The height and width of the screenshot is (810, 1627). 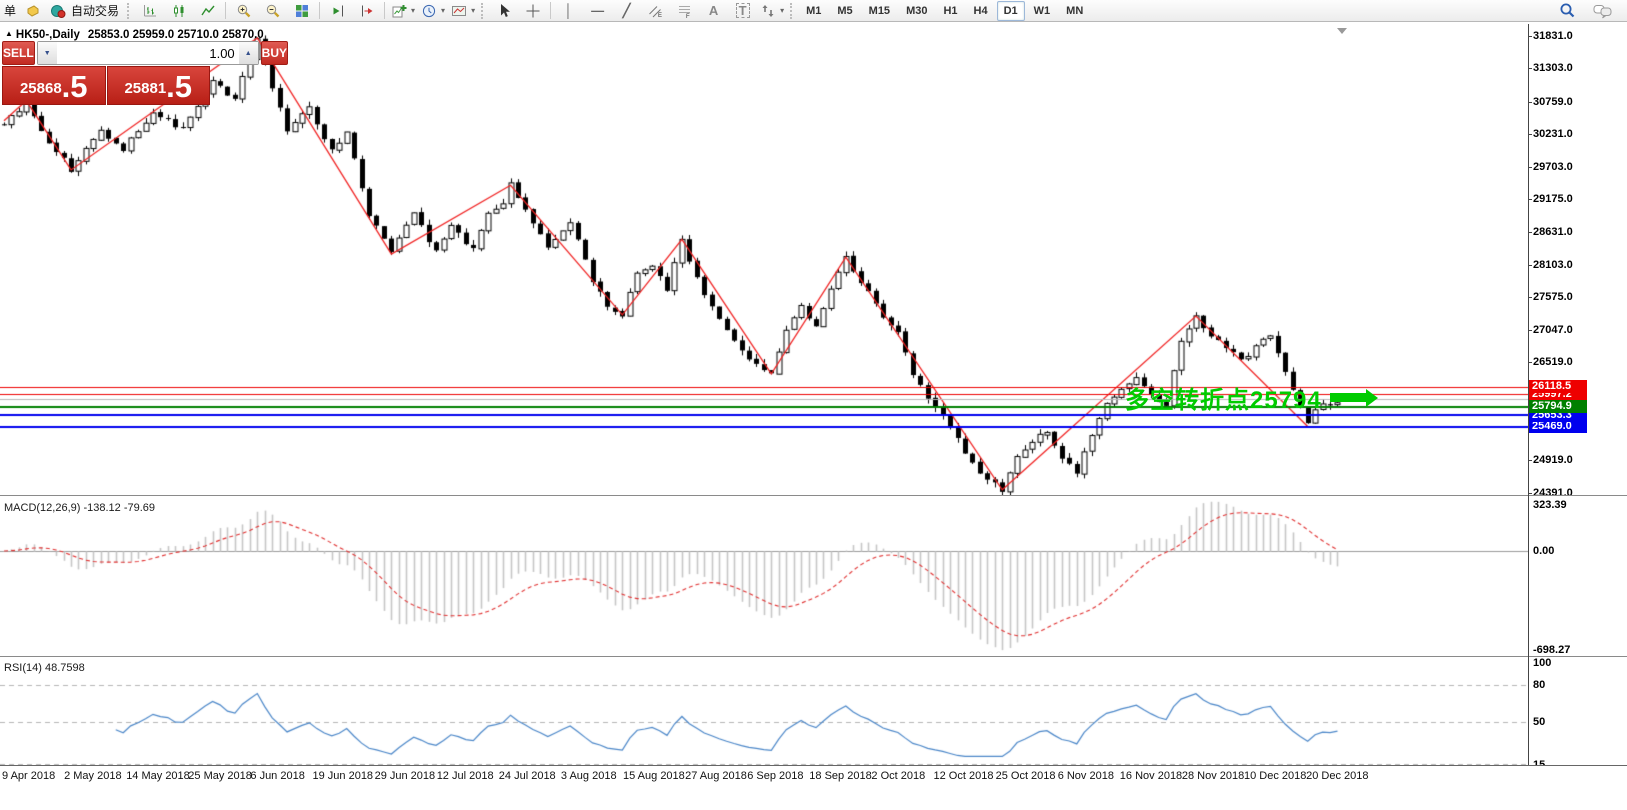 I want to click on templates-button: ▾, so click(x=463, y=11).